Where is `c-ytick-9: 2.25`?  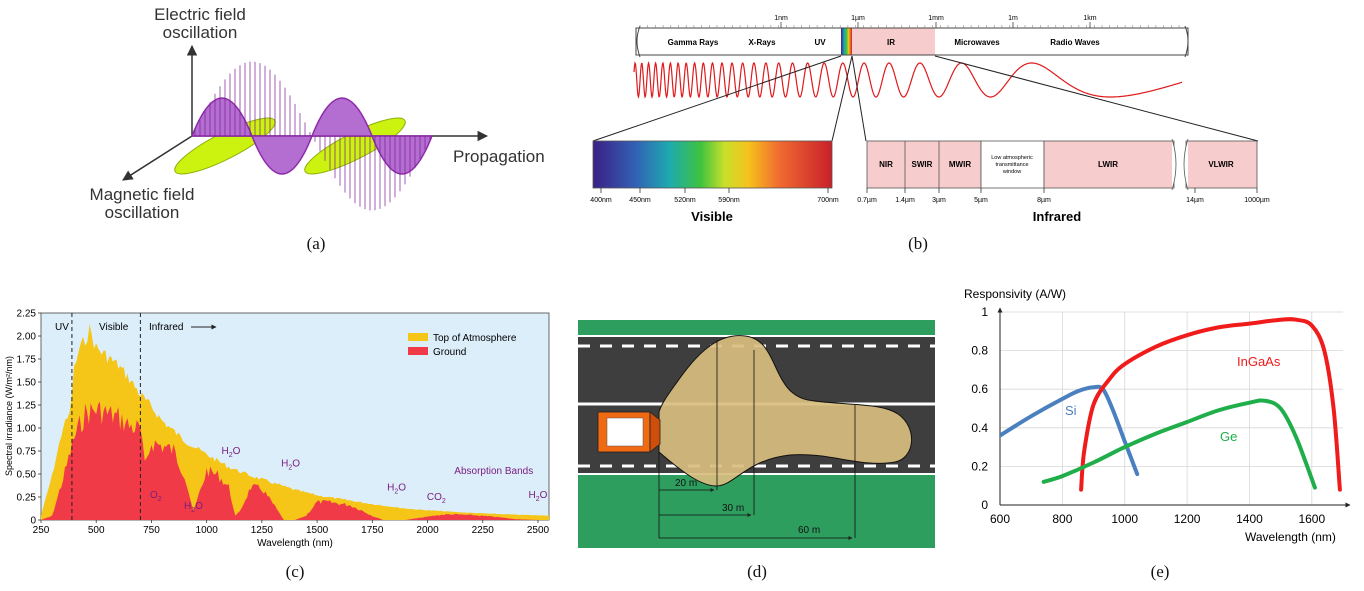 c-ytick-9: 2.25 is located at coordinates (27, 314).